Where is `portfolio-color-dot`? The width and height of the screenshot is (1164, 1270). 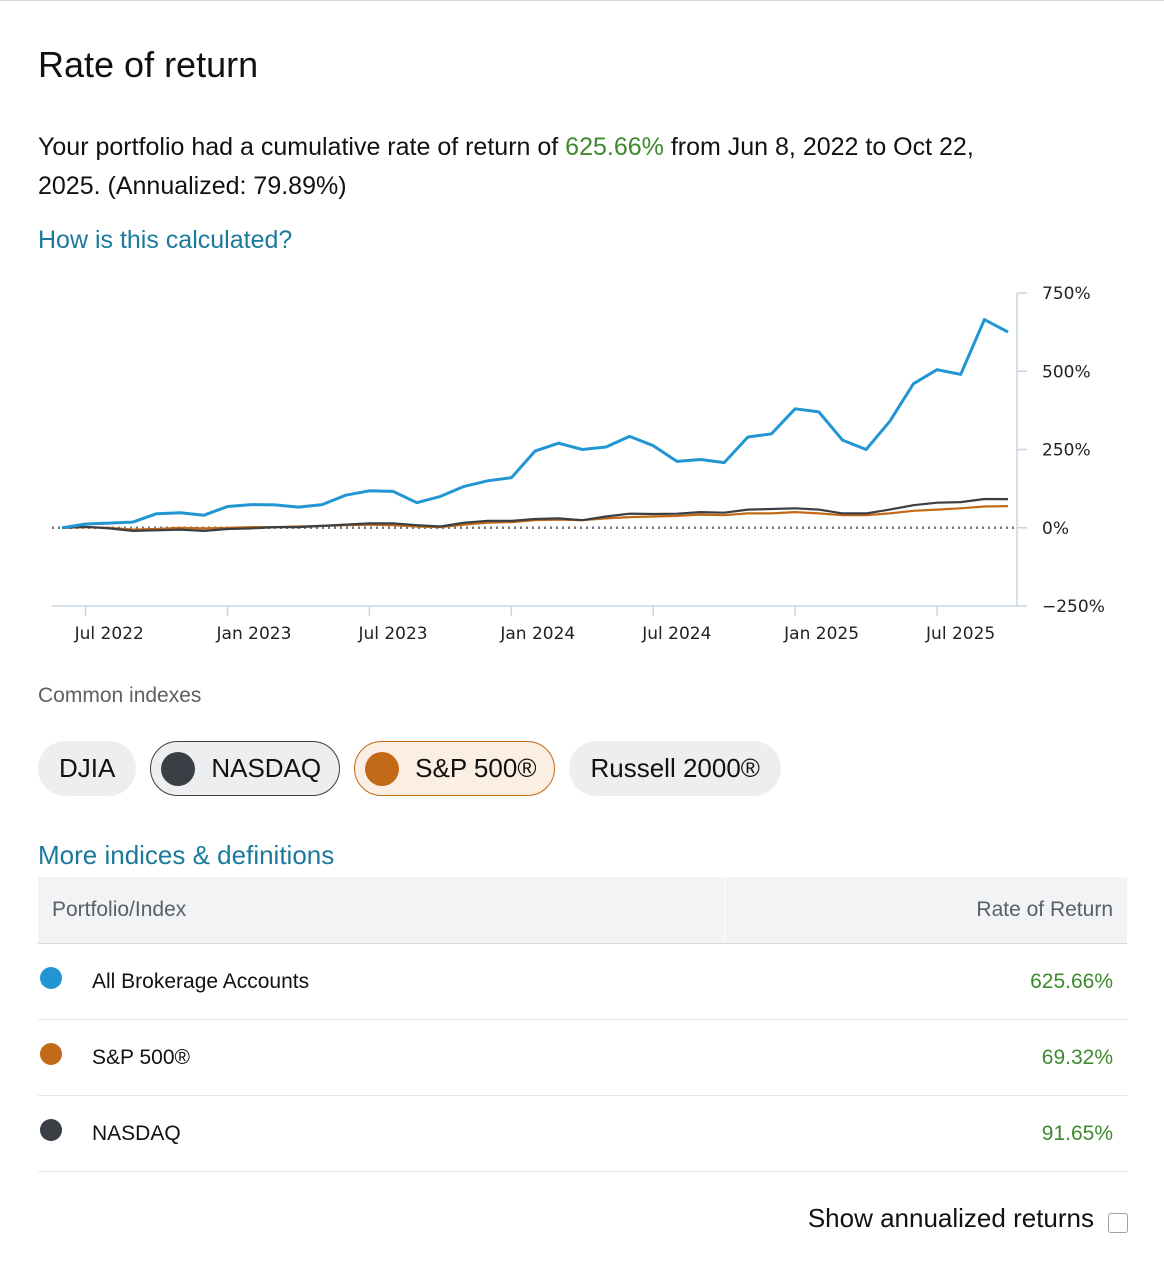 portfolio-color-dot is located at coordinates (51, 977).